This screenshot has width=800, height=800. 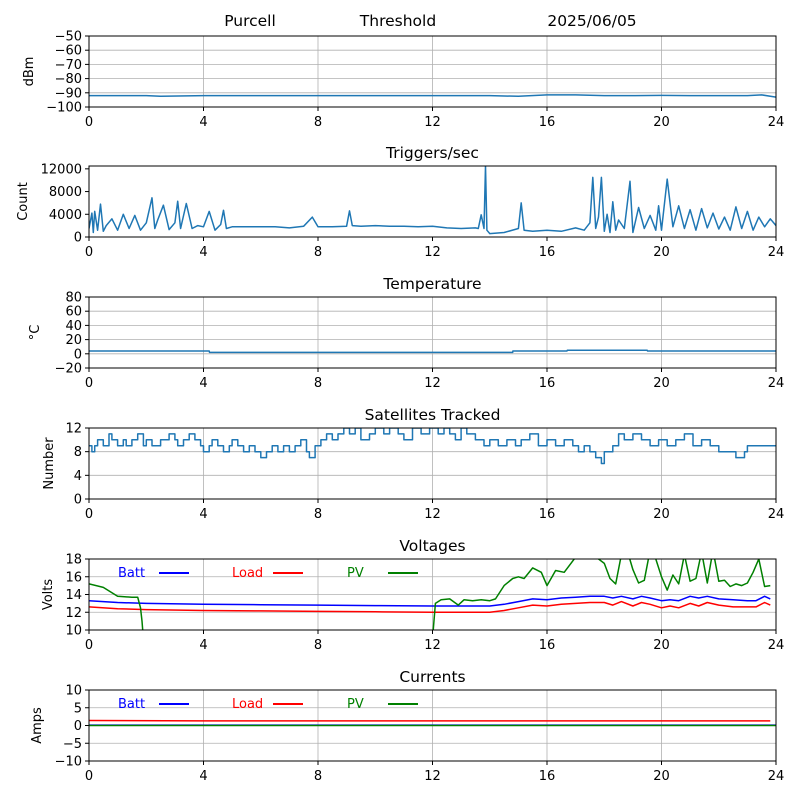 What do you see at coordinates (433, 415) in the screenshot?
I see `panel-title: Satellites Tracked` at bounding box center [433, 415].